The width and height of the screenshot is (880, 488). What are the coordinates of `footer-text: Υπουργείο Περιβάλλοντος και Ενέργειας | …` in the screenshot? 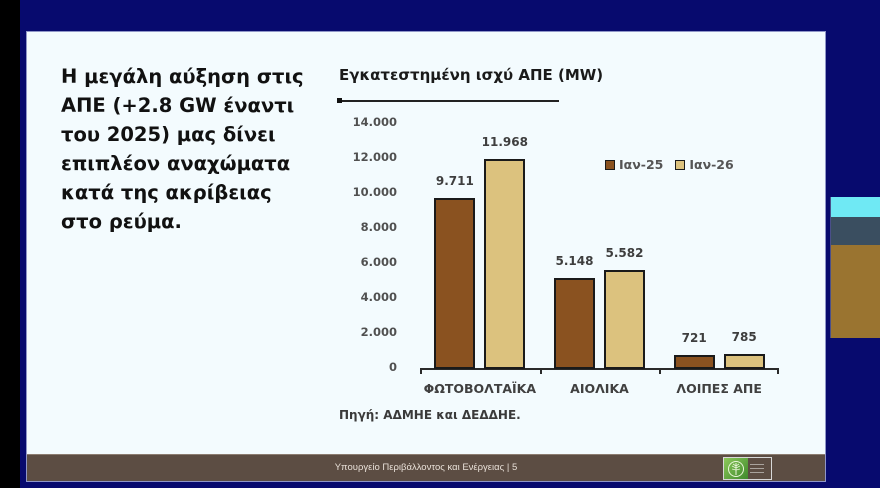 It's located at (426, 467).